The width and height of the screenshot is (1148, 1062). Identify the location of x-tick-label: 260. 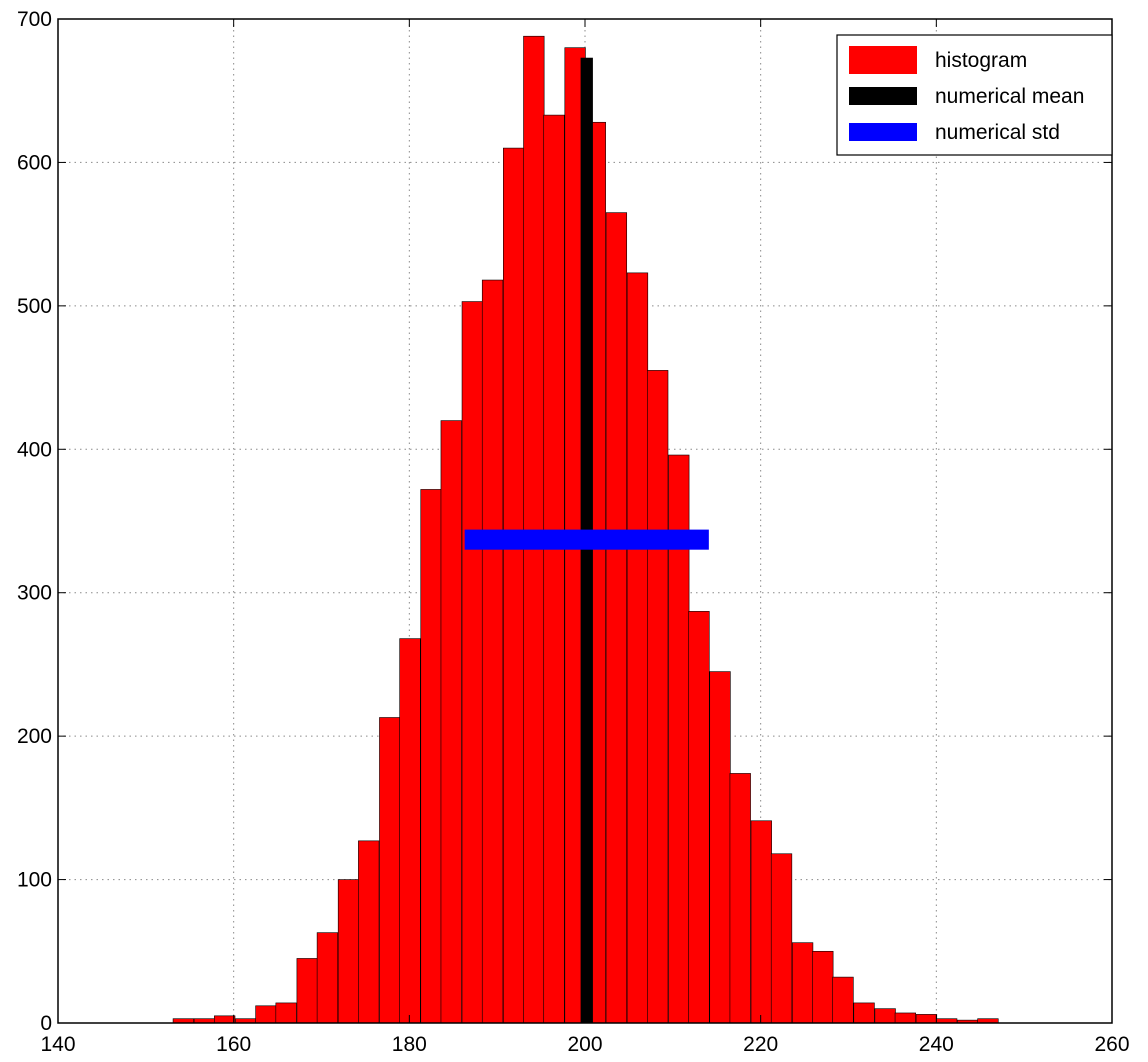
(1111, 1044).